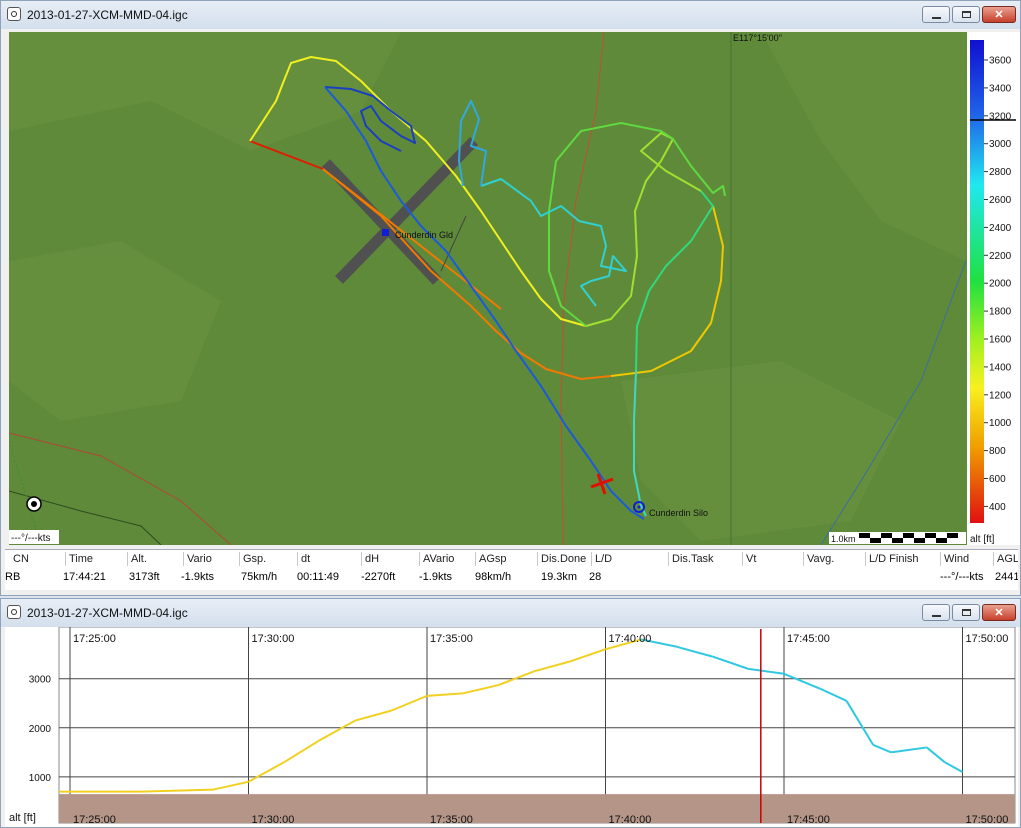 This screenshot has height=828, width=1021. What do you see at coordinates (493, 559) in the screenshot?
I see `column-header: AGsp` at bounding box center [493, 559].